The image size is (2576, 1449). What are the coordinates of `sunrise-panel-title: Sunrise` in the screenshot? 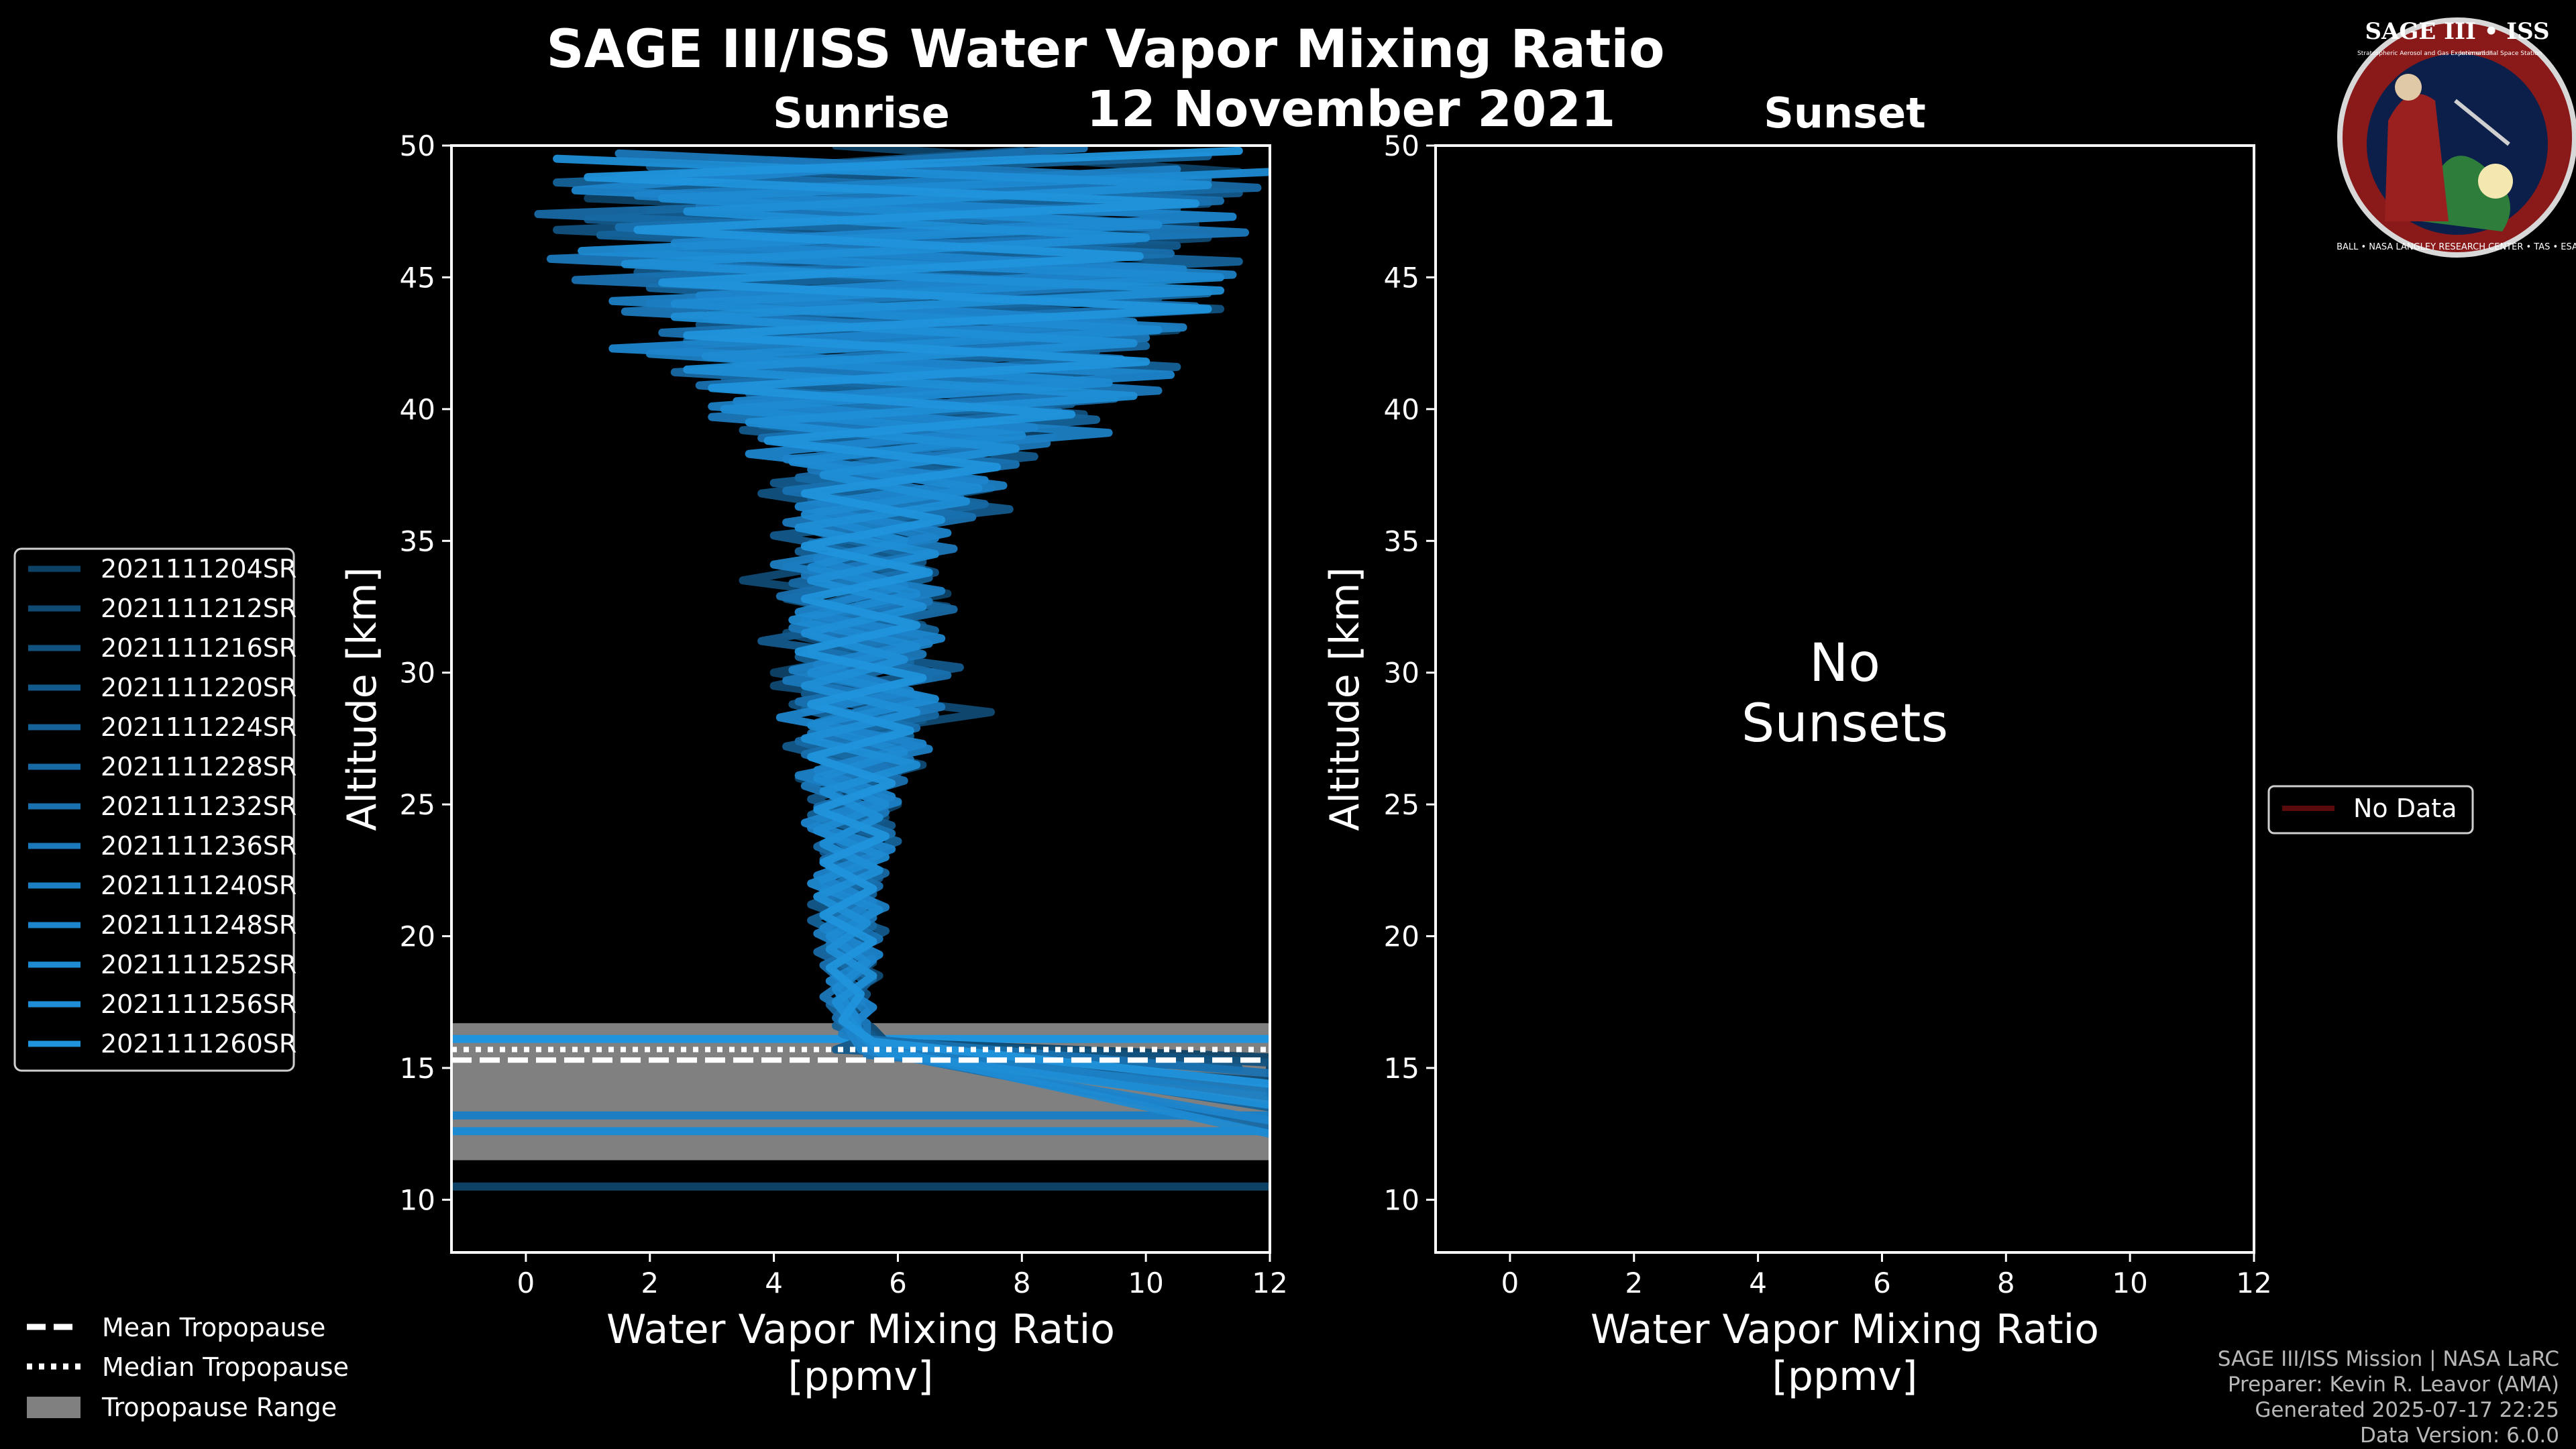 It's located at (861, 113).